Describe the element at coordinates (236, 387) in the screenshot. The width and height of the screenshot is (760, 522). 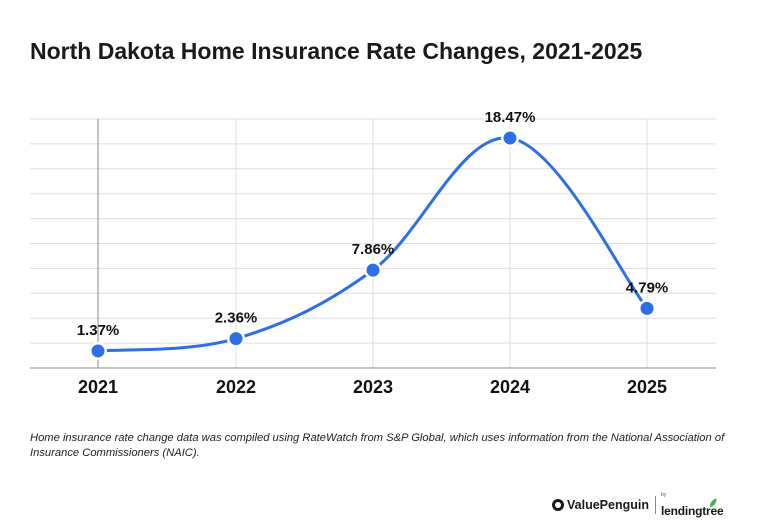
I see `x-tick-label: 2022` at that location.